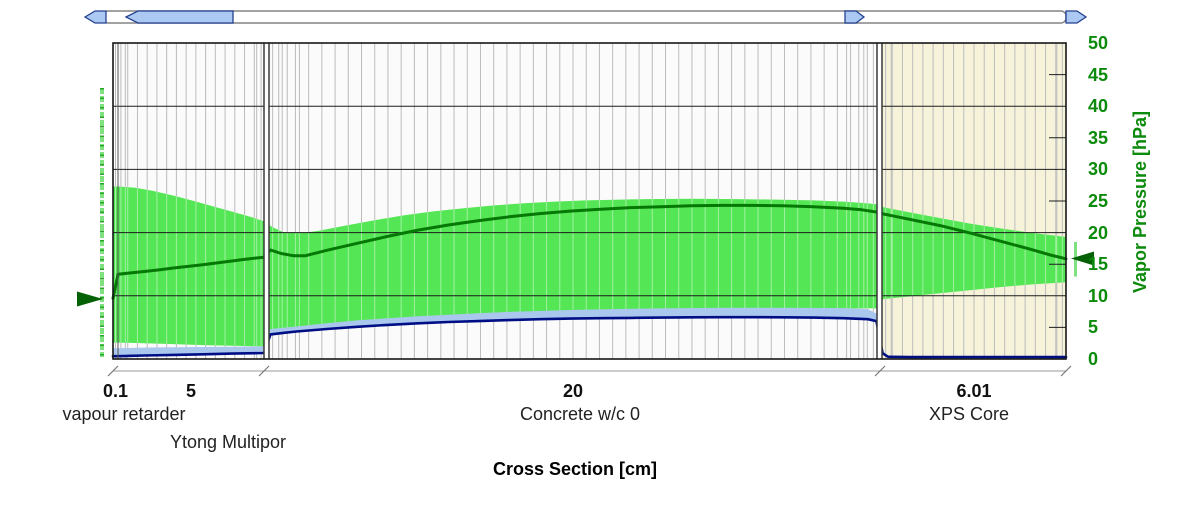  I want to click on section-name-label: XPS Core, so click(969, 414).